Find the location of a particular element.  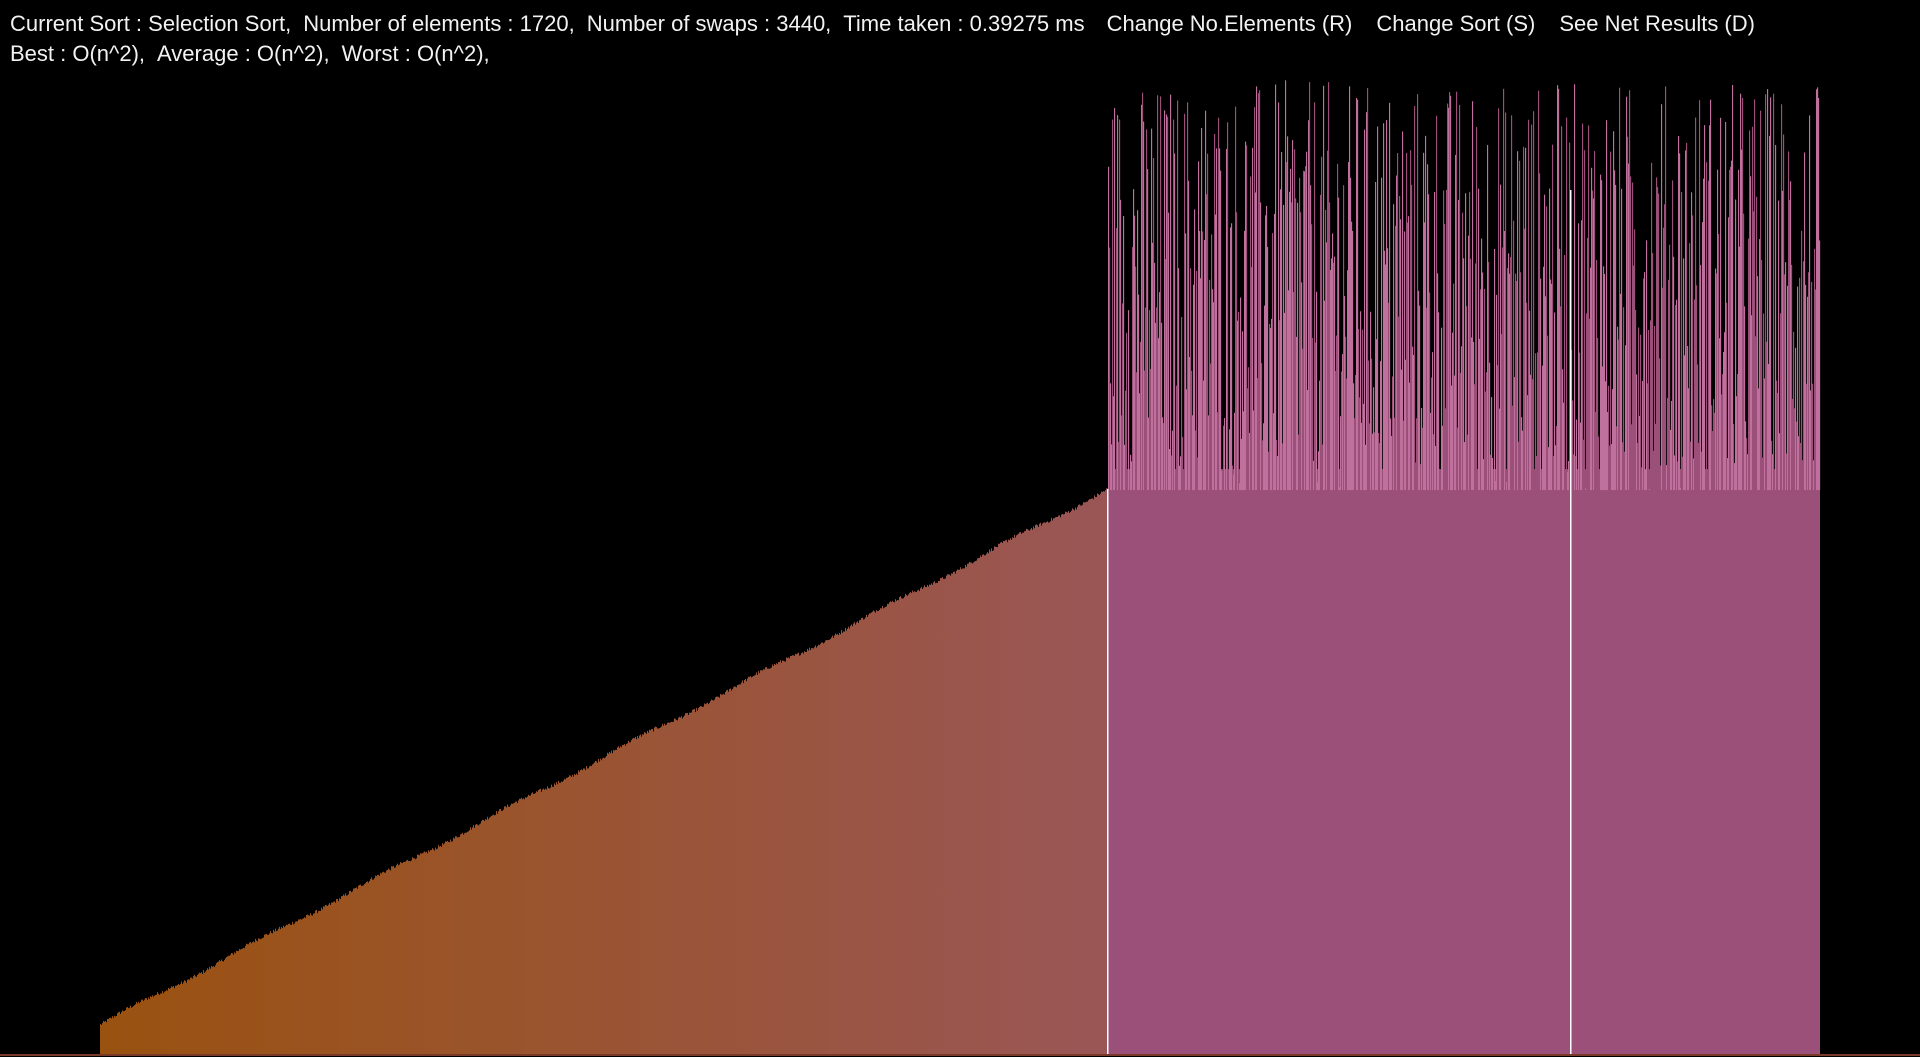

change-sort-action: Change Sort (S) is located at coordinates (1456, 23).